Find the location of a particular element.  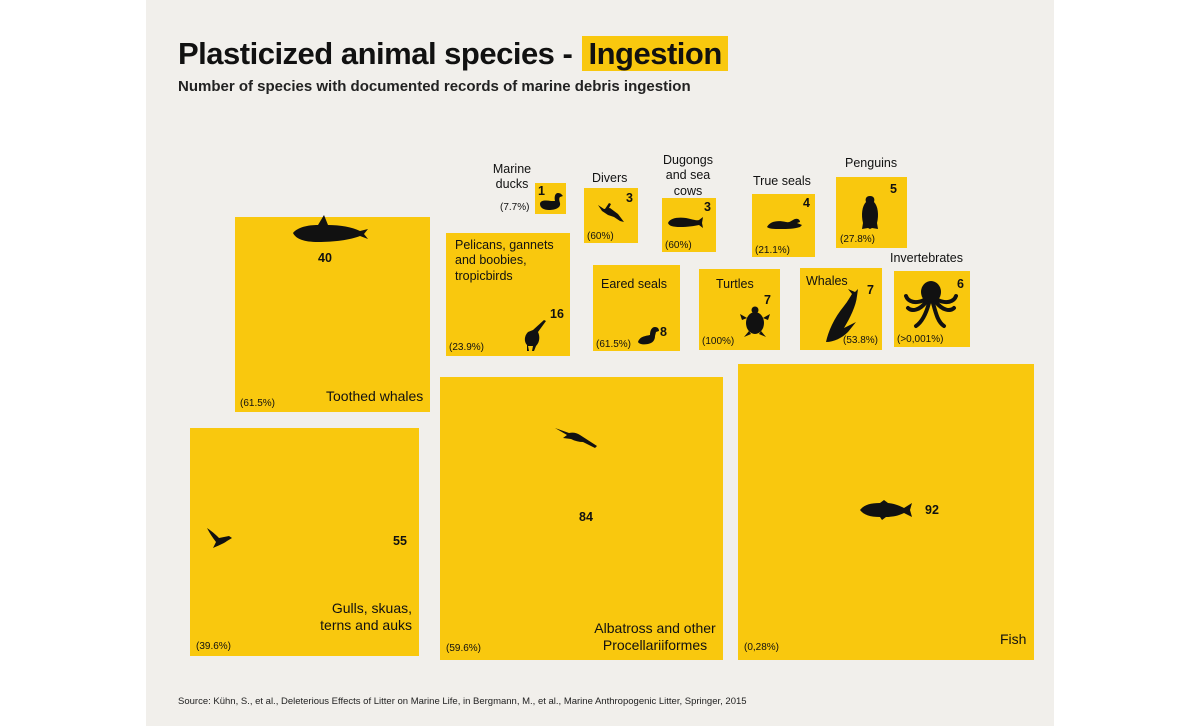

square-turtles is located at coordinates (739, 309).